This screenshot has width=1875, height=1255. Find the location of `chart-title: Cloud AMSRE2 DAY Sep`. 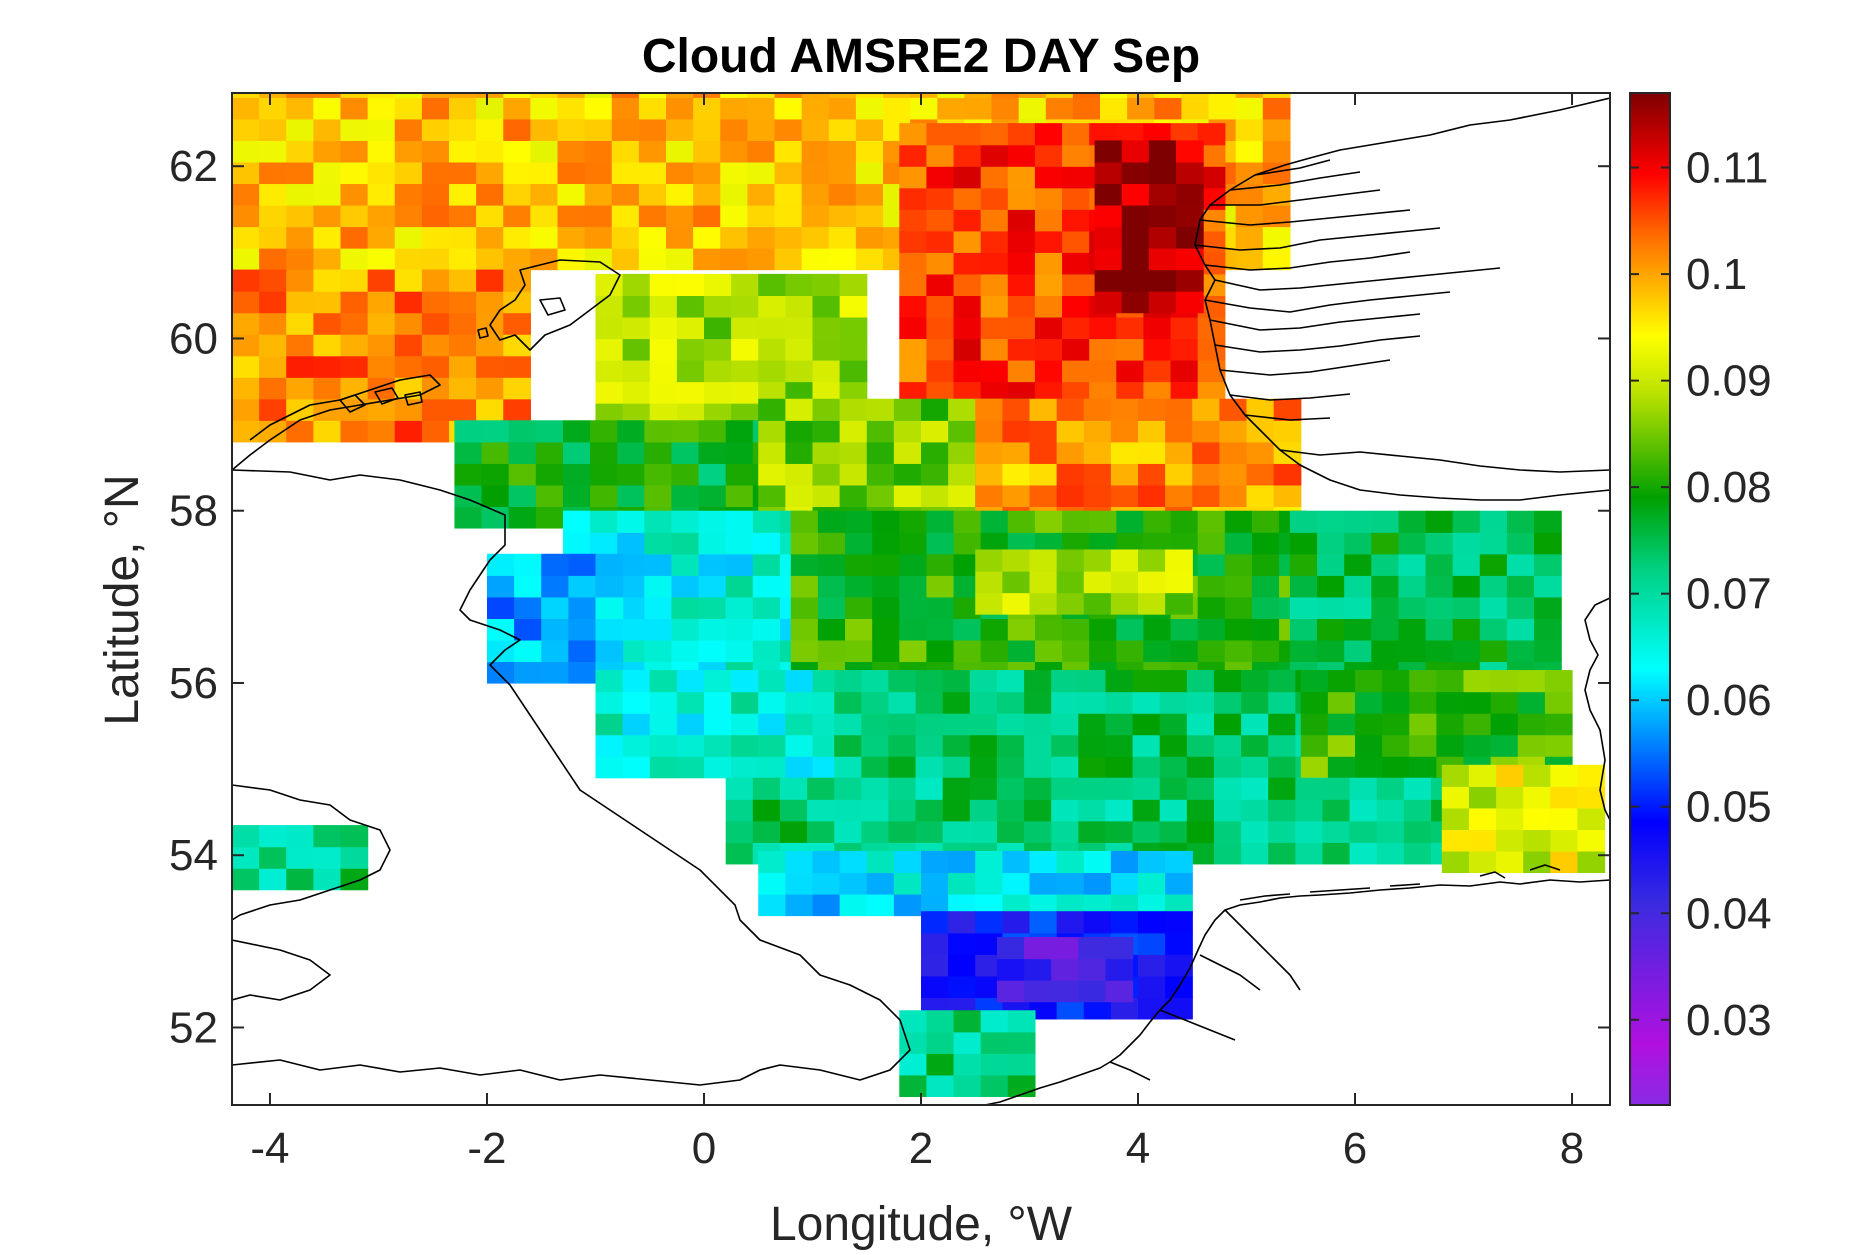

chart-title: Cloud AMSRE2 DAY Sep is located at coordinates (921, 56).